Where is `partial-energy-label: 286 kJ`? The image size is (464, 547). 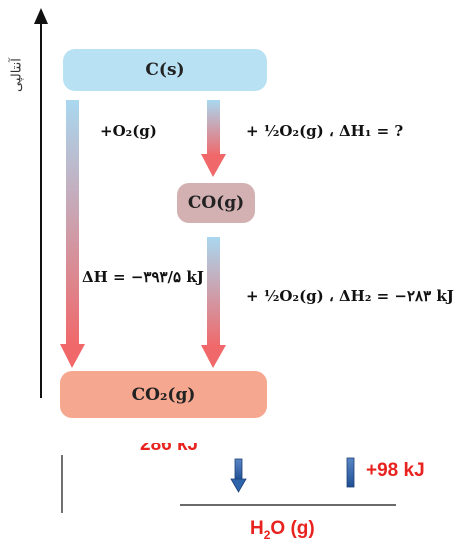
partial-energy-label: 286 kJ is located at coordinates (169, 444).